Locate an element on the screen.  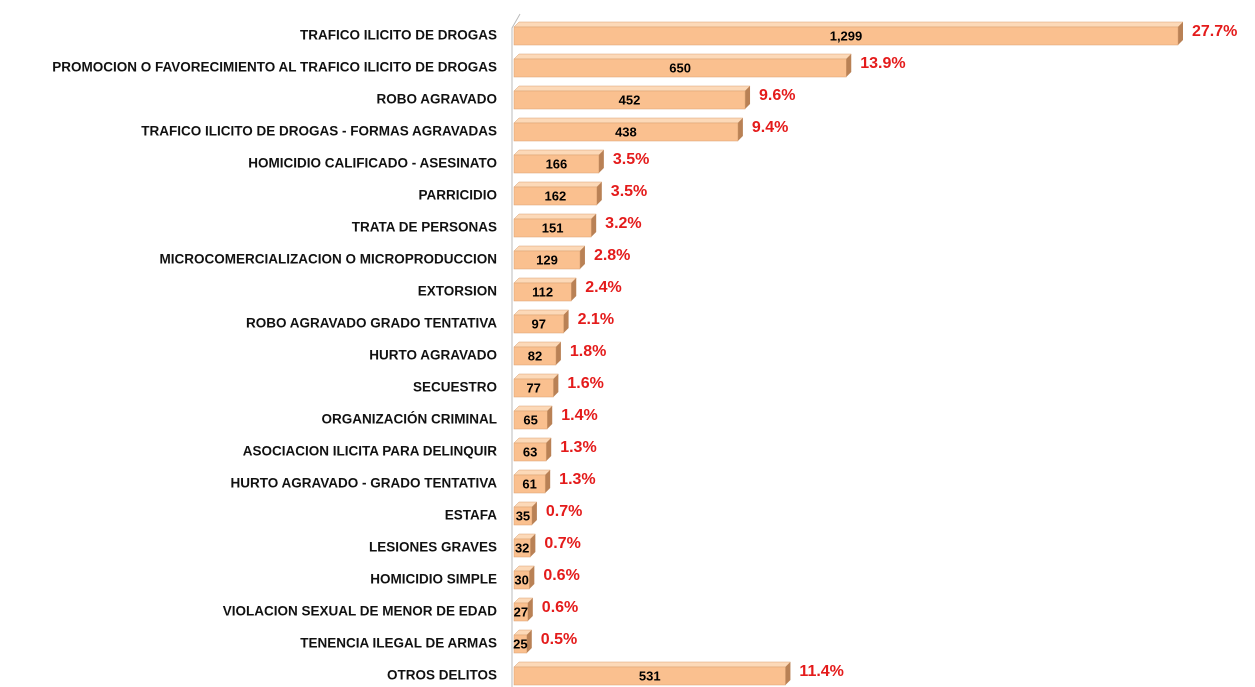
category-label: ORGANIZACIÓN CRIMINAL is located at coordinates (410, 419).